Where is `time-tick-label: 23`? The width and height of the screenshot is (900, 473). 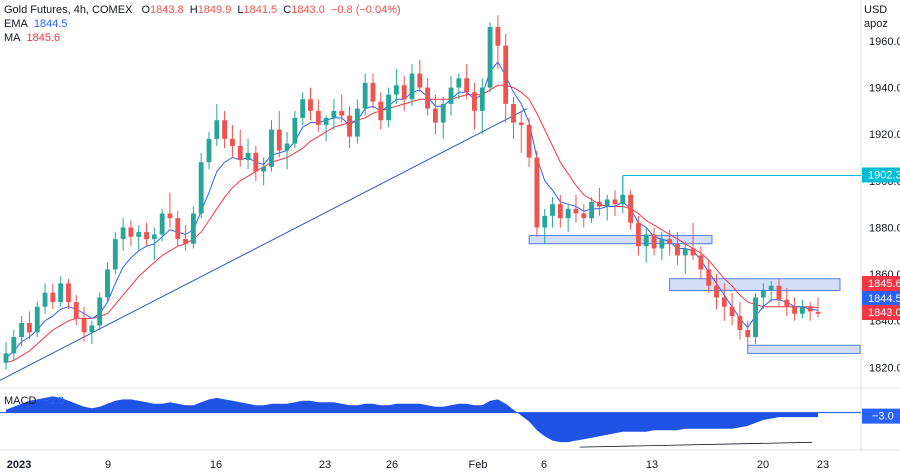
time-tick-label: 23 is located at coordinates (325, 465).